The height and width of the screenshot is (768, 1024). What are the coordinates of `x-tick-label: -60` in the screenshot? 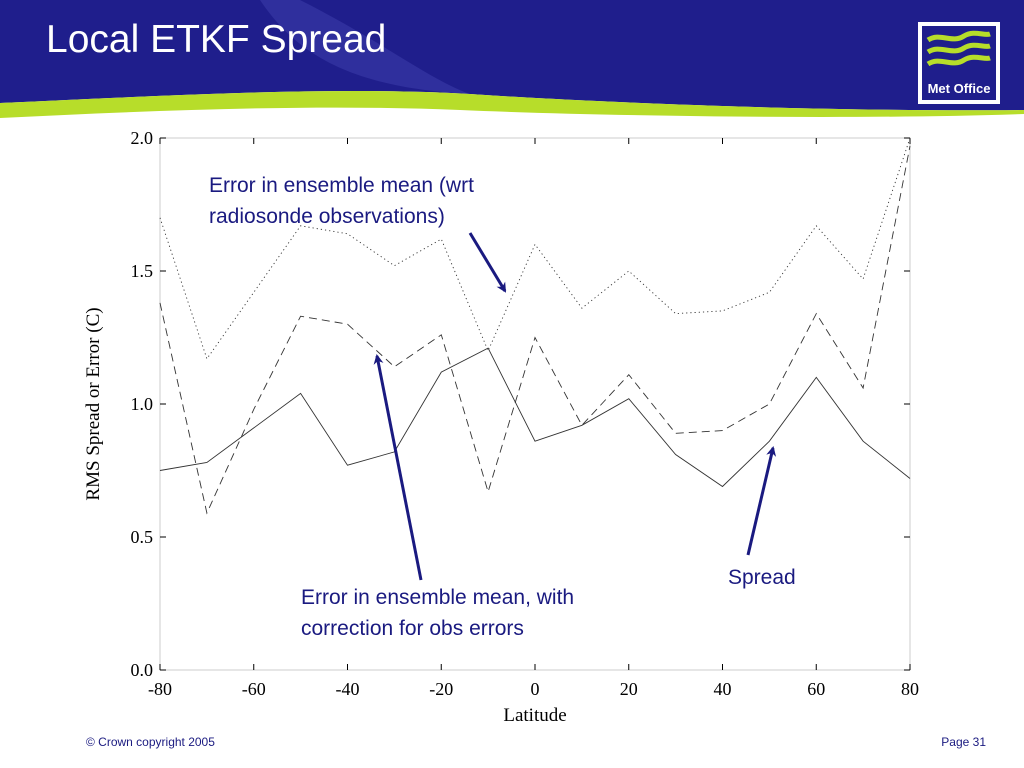 It's located at (254, 689).